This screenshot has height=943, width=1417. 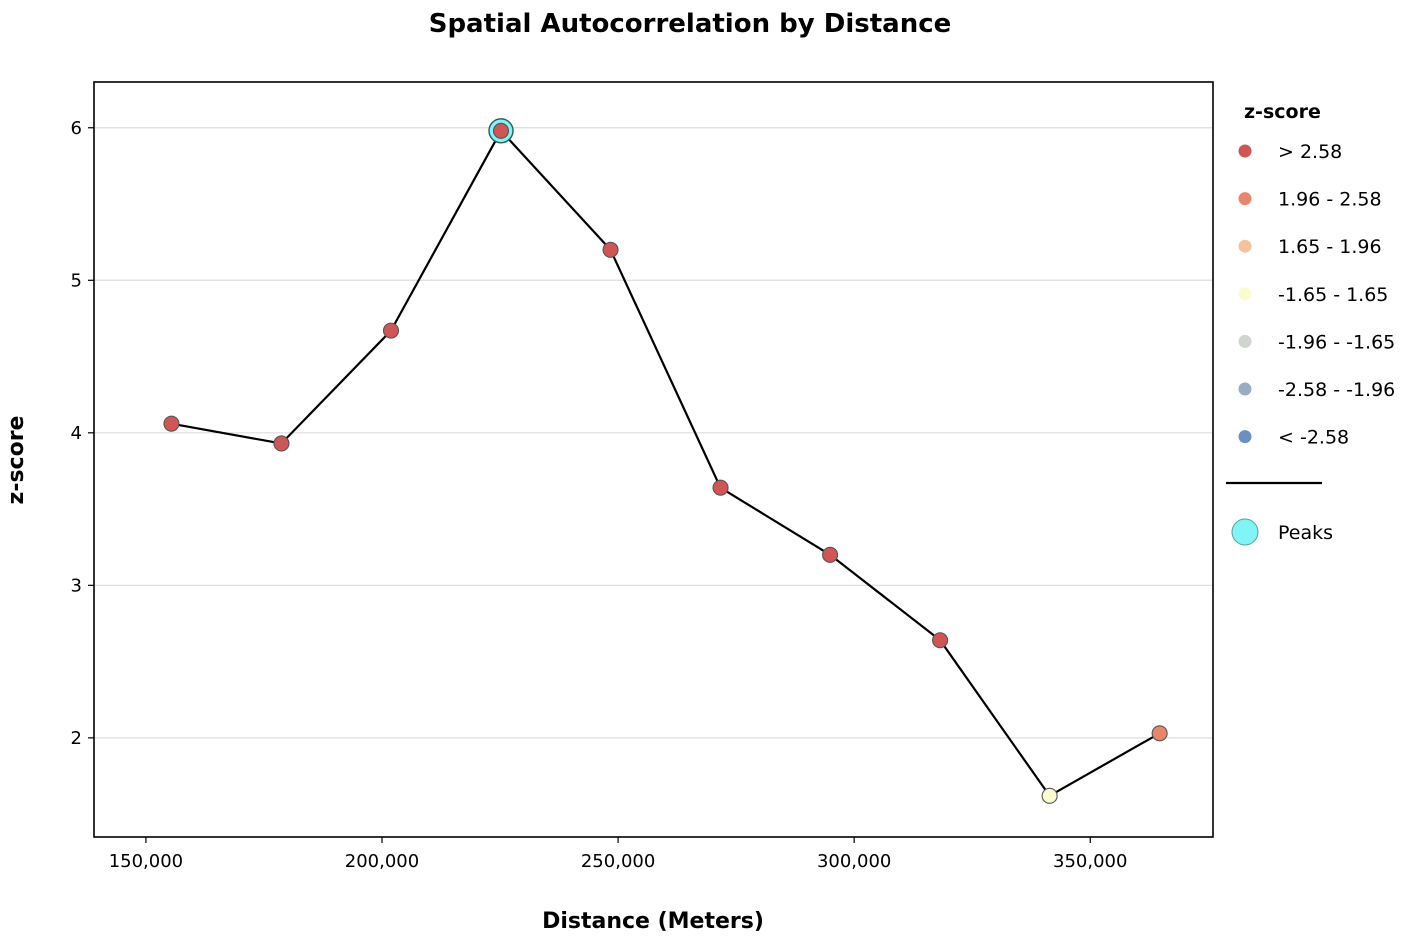 I want to click on y-tick-label: 2, so click(x=76, y=738).